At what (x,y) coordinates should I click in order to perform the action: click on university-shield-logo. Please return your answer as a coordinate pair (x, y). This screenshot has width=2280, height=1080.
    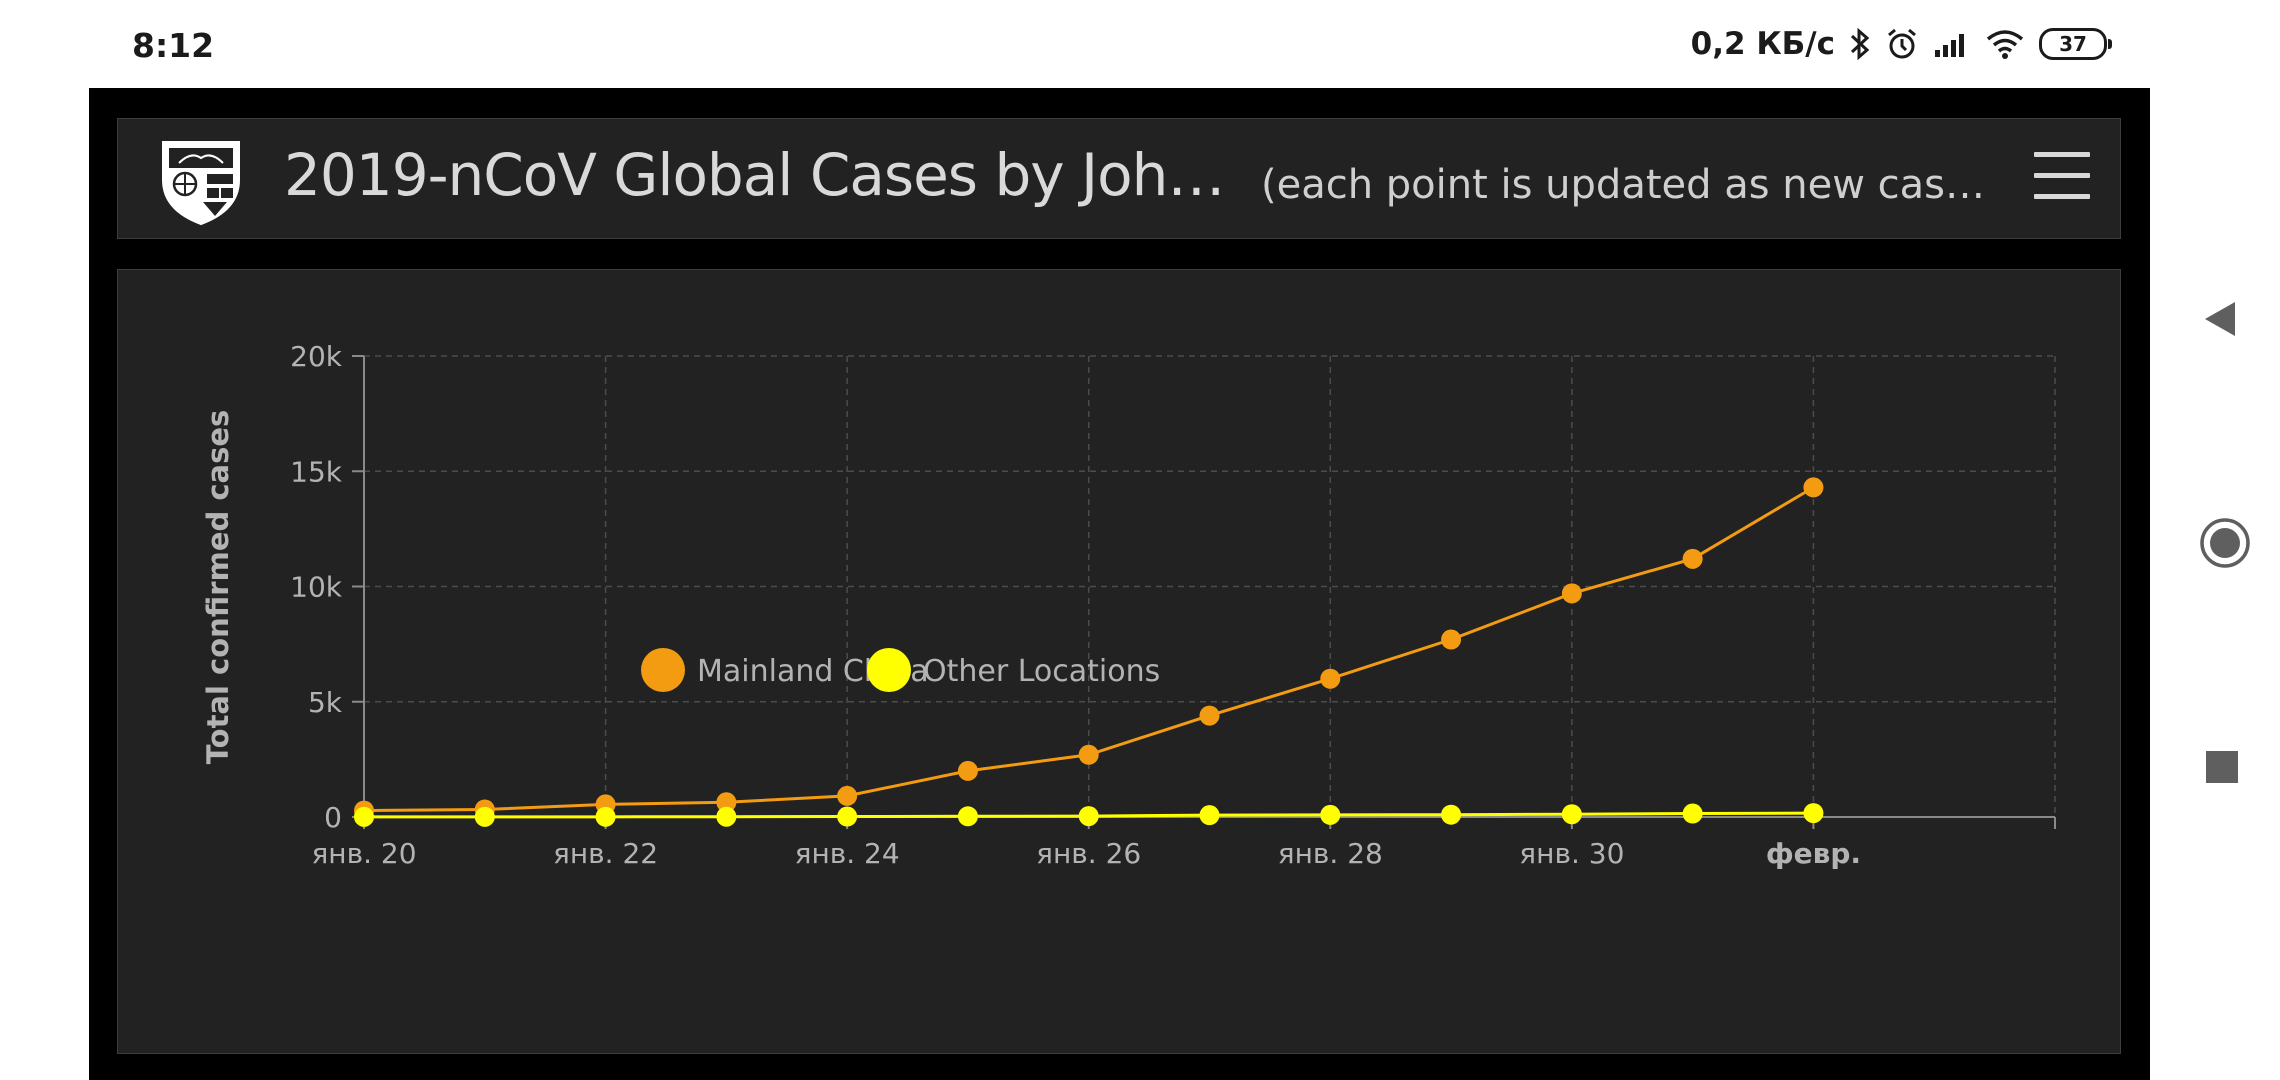
    Looking at the image, I should click on (201, 183).